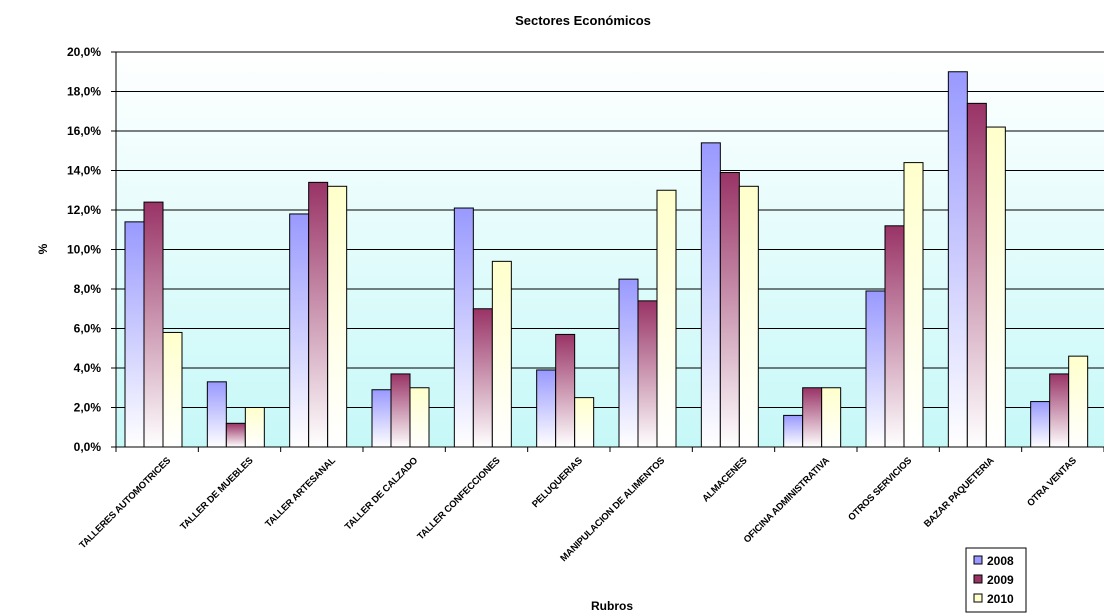 The image size is (1104, 614). What do you see at coordinates (88, 289) in the screenshot?
I see `y-tick-label: 8,0%` at bounding box center [88, 289].